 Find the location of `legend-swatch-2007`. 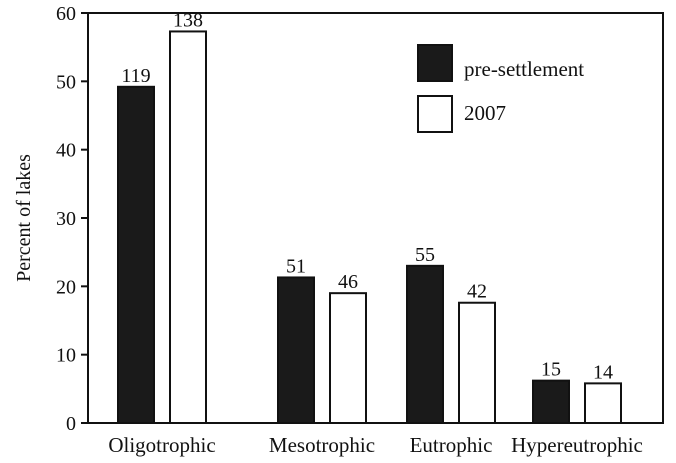

legend-swatch-2007 is located at coordinates (435, 114).